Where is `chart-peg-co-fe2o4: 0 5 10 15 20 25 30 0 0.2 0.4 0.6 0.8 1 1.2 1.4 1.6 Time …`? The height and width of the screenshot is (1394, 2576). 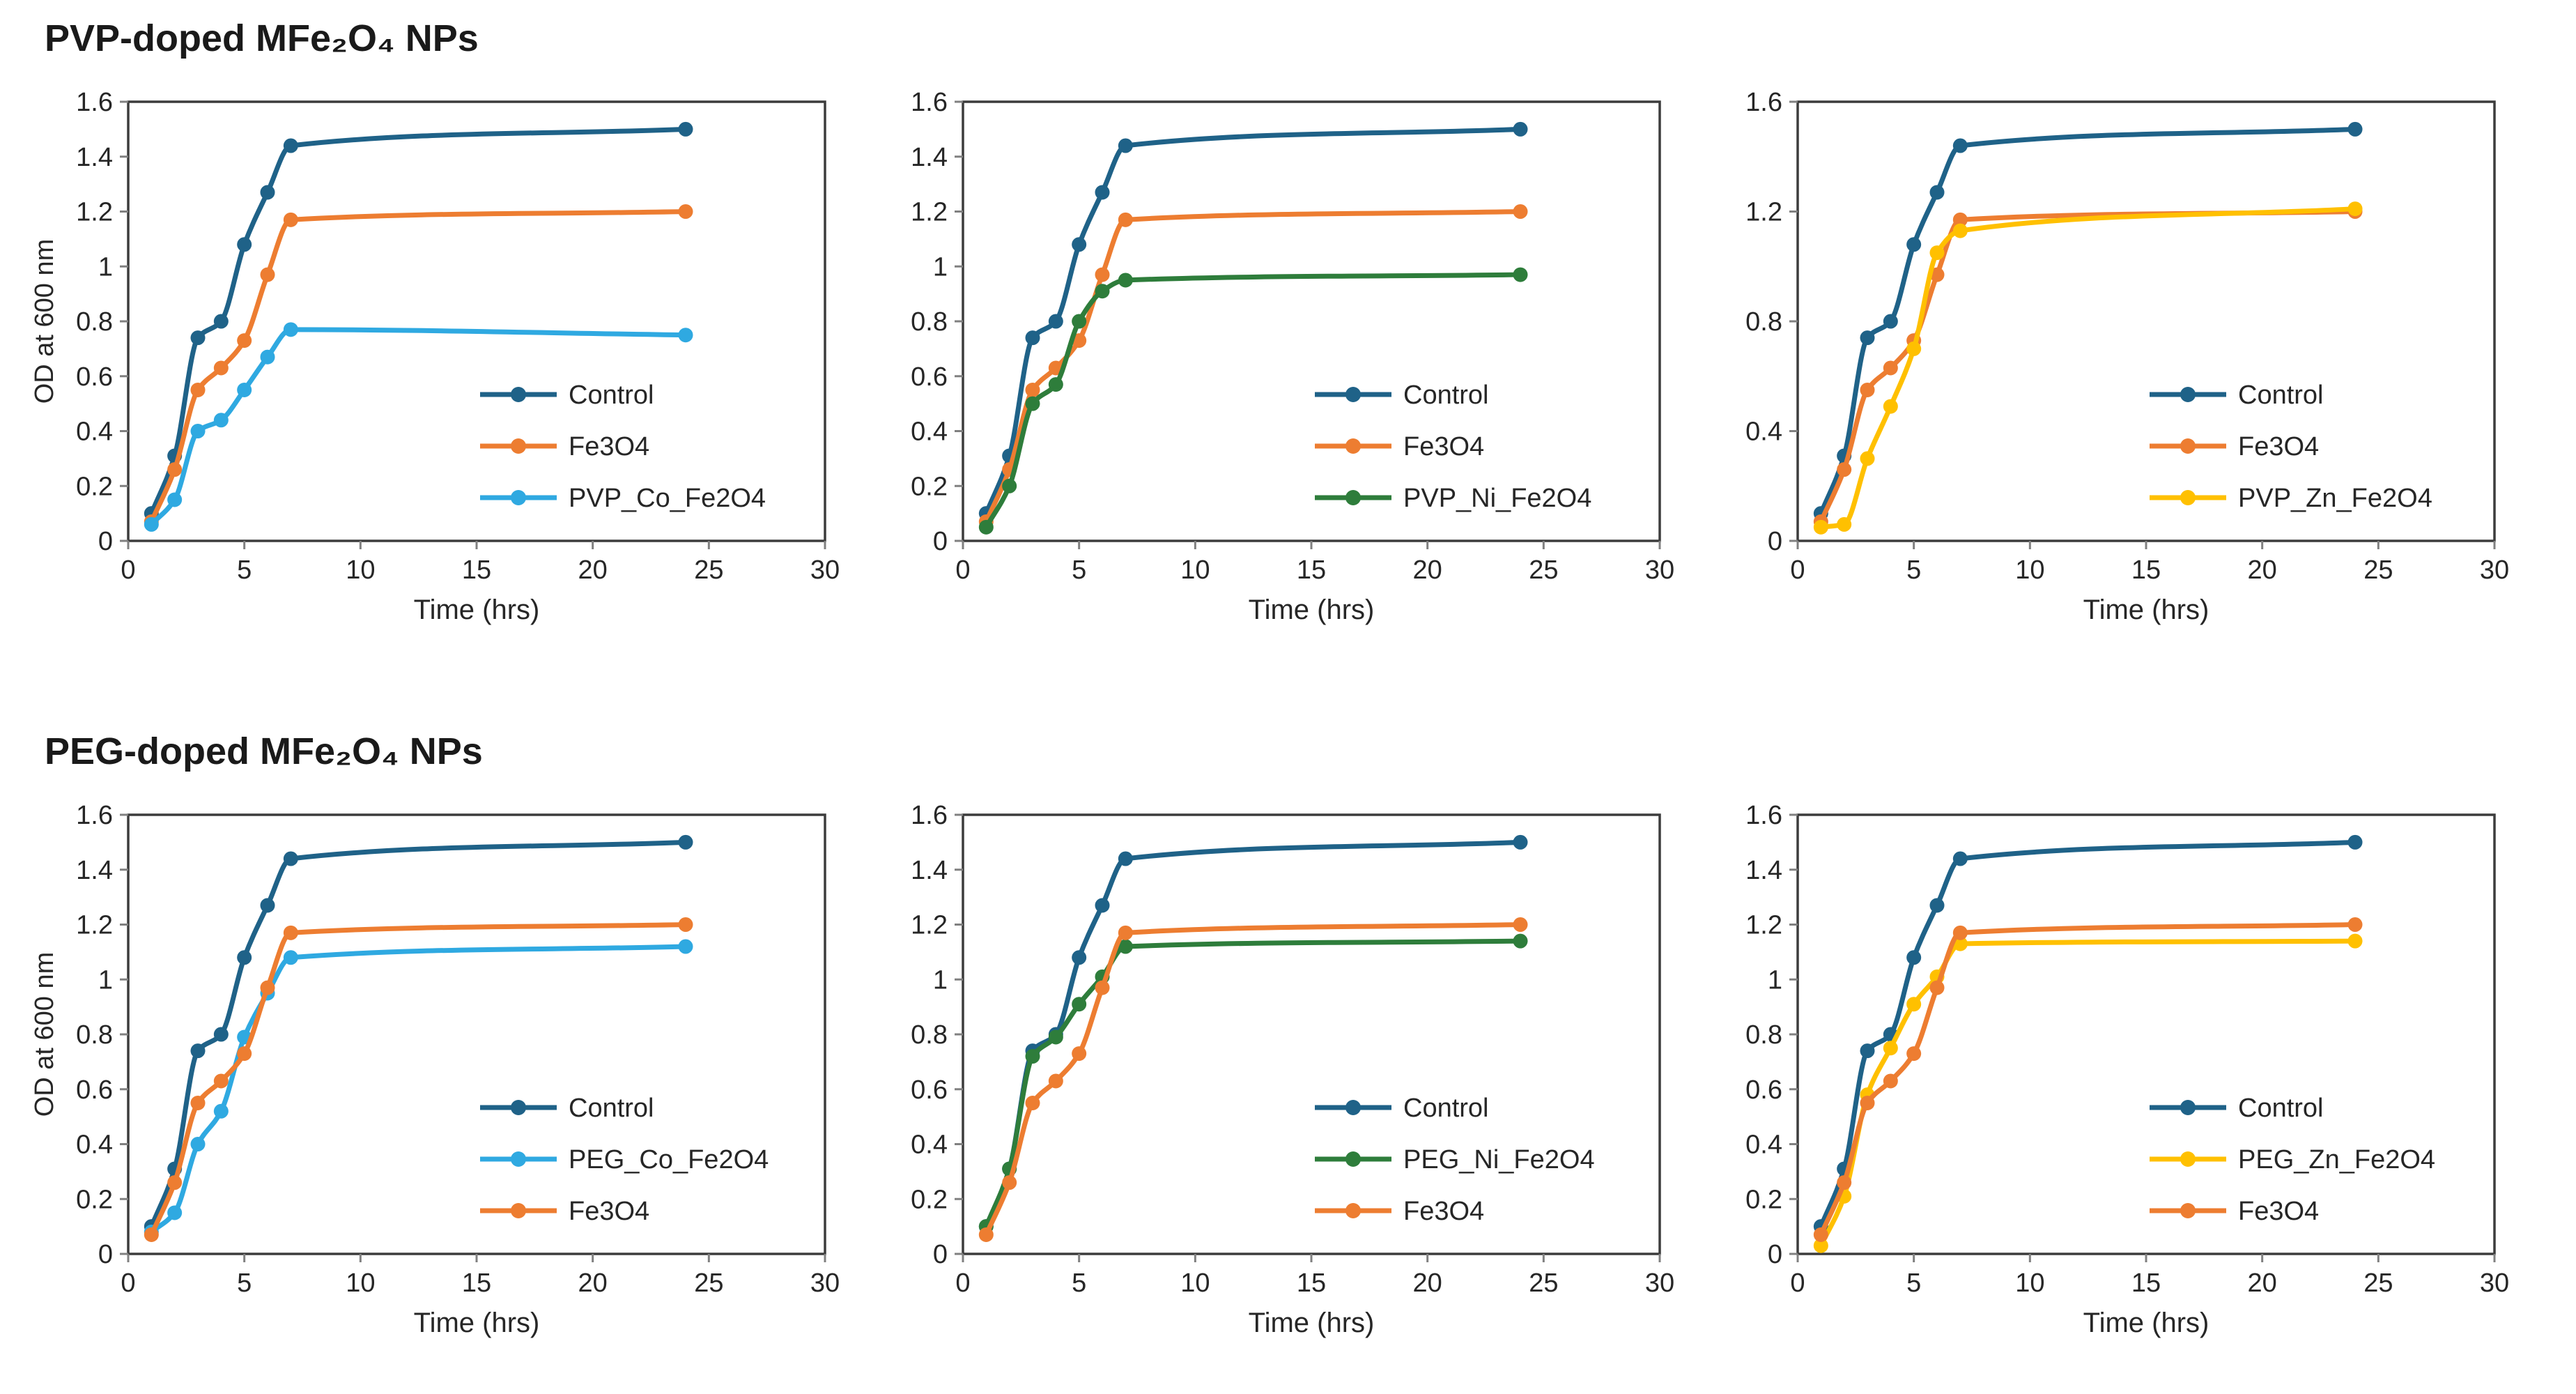 chart-peg-co-fe2o4: 0 5 10 15 20 25 30 0 0.2 0.4 0.6 0.8 1 1.2 1.4 1.6 Time … is located at coordinates (435, 1069).